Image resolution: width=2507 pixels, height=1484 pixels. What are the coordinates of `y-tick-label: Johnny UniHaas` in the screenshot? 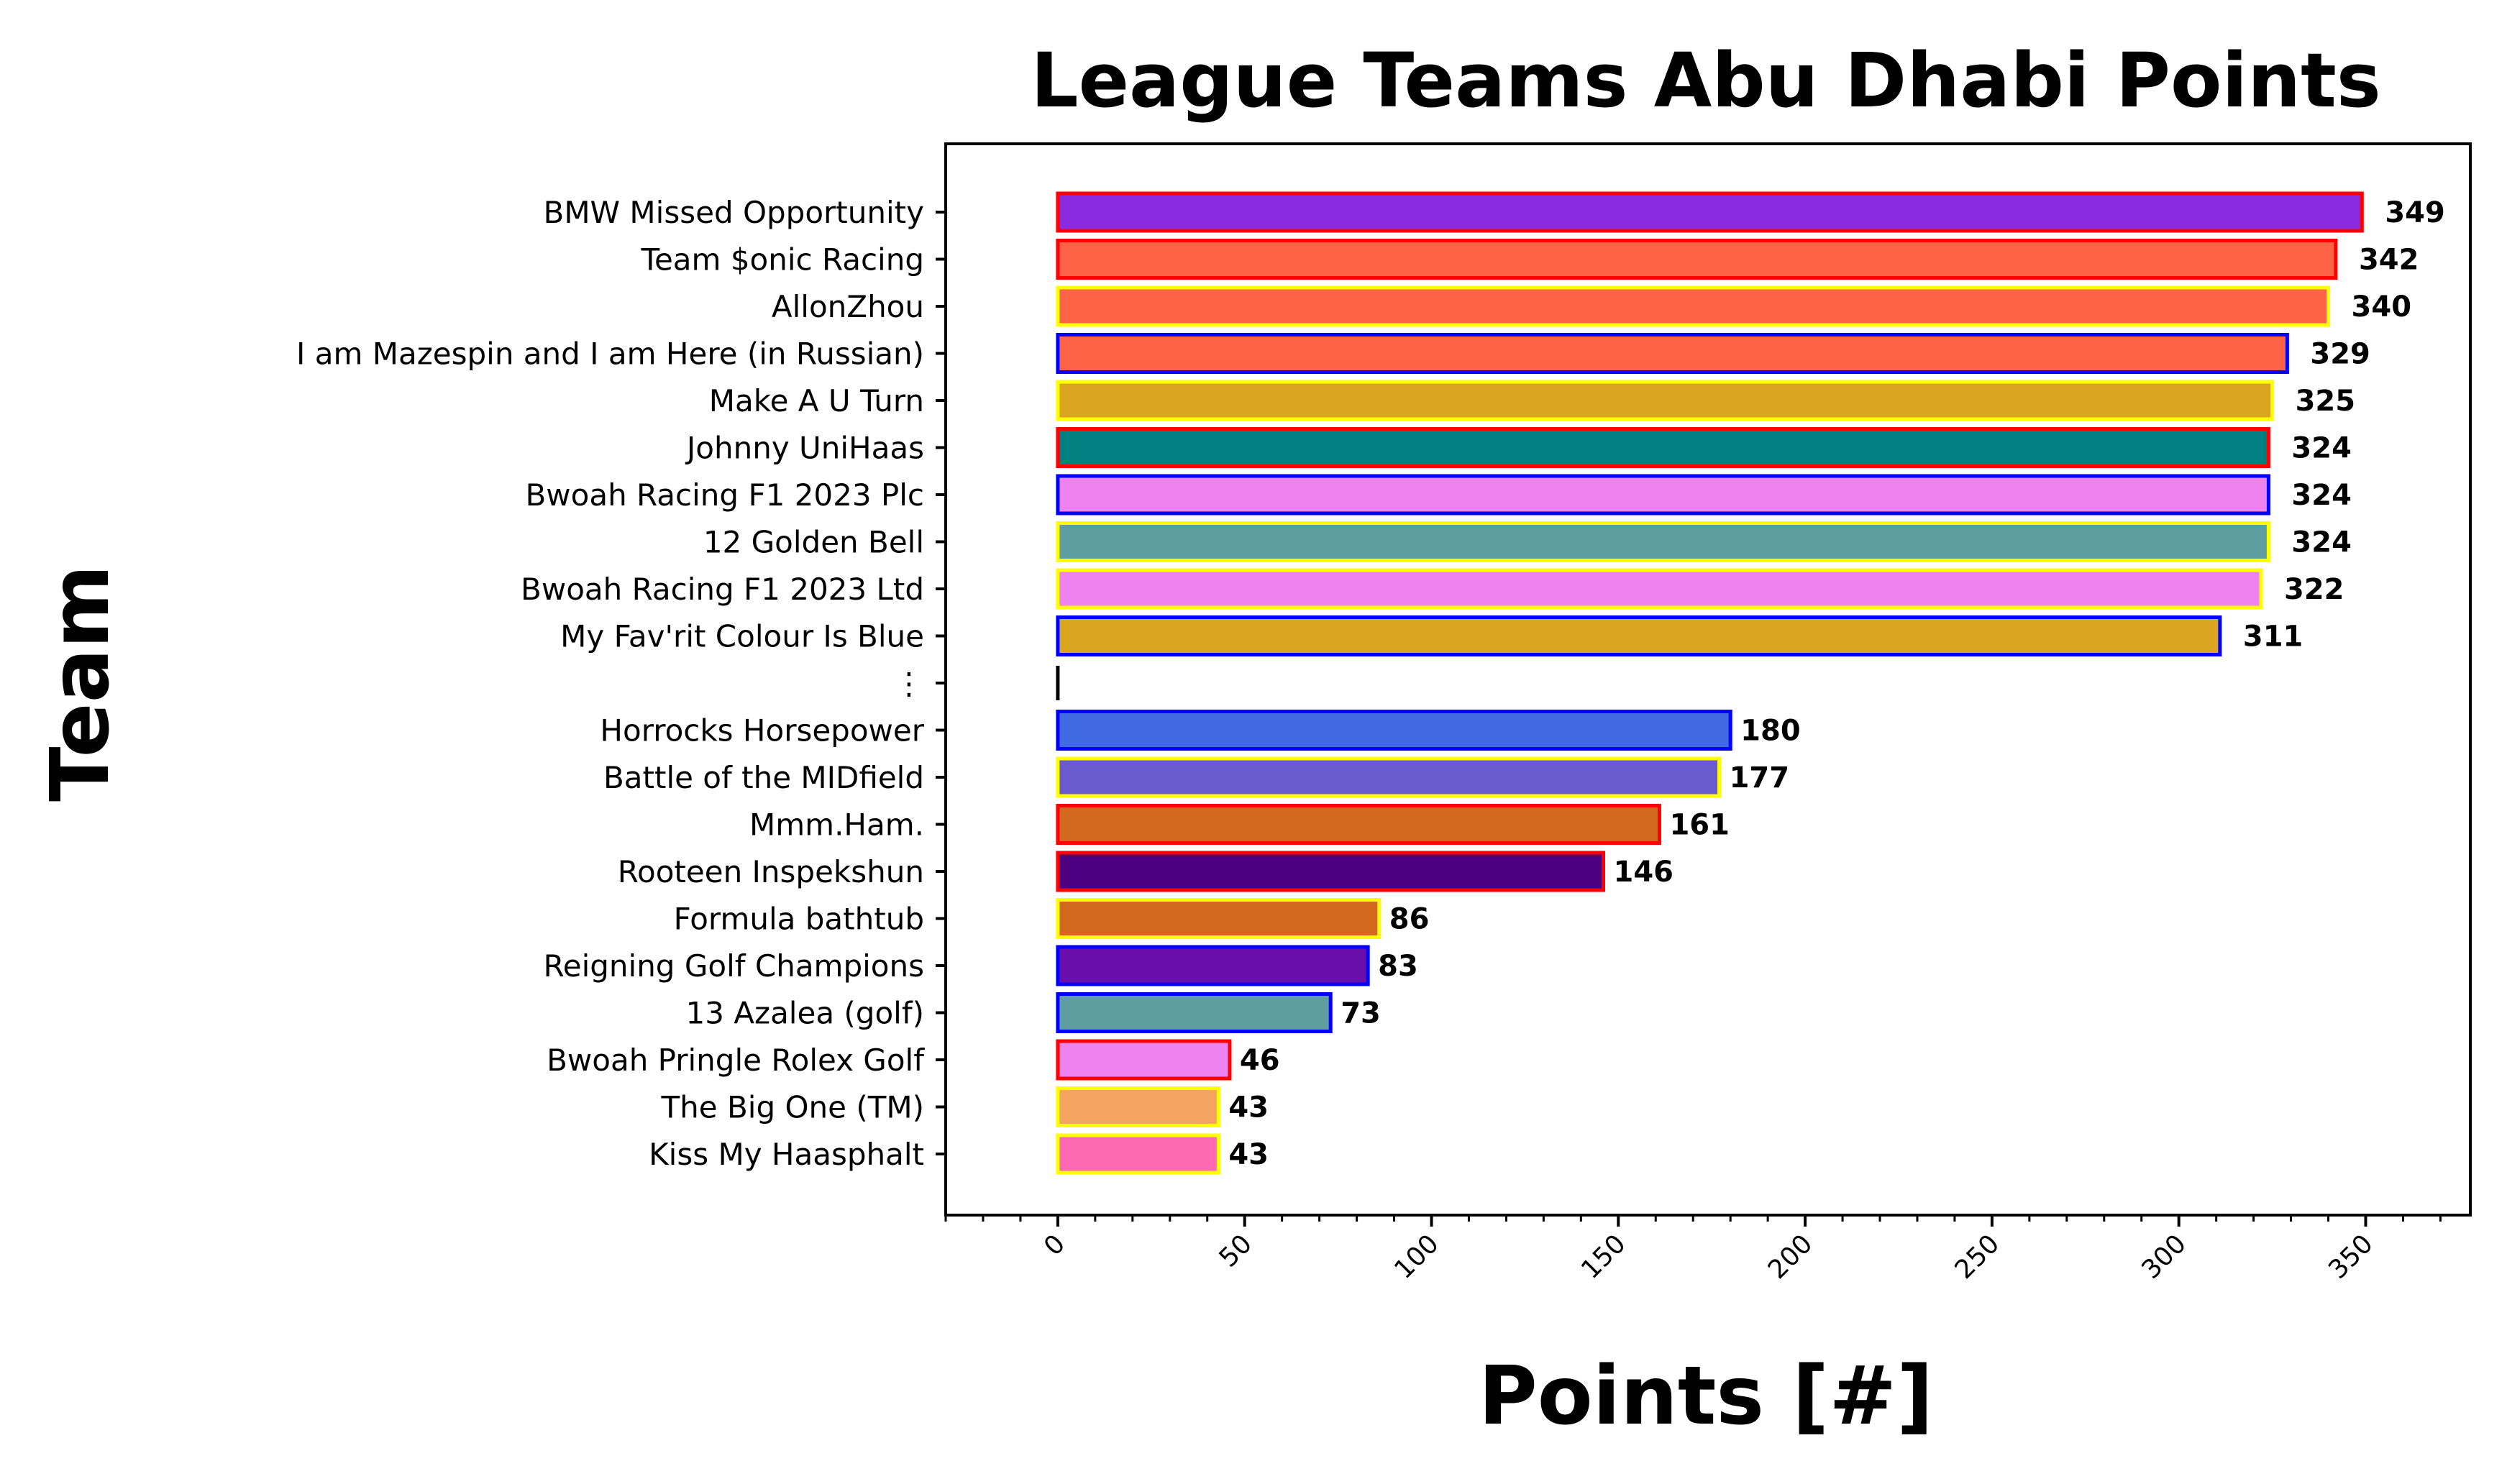 It's located at (804, 448).